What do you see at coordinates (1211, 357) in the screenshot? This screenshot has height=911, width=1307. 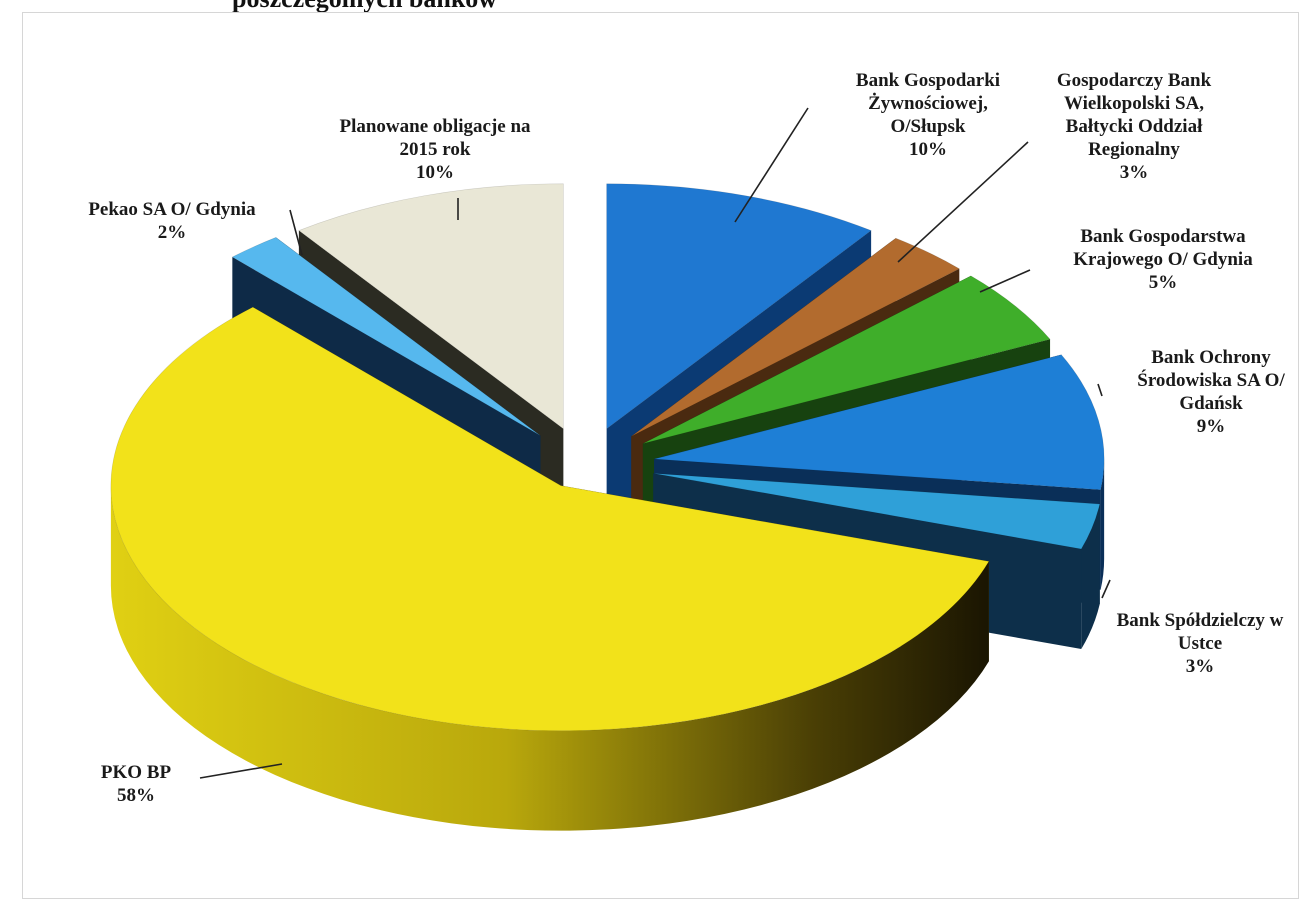 I see `slice-label-line: Bank Ochrony` at bounding box center [1211, 357].